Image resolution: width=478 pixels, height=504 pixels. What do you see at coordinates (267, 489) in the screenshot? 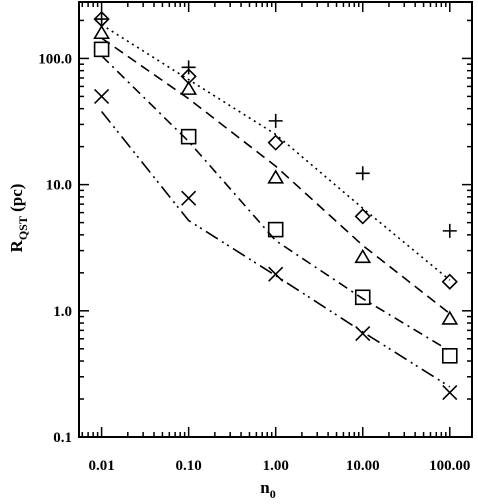
I see `x-axis-label: n0` at bounding box center [267, 489].